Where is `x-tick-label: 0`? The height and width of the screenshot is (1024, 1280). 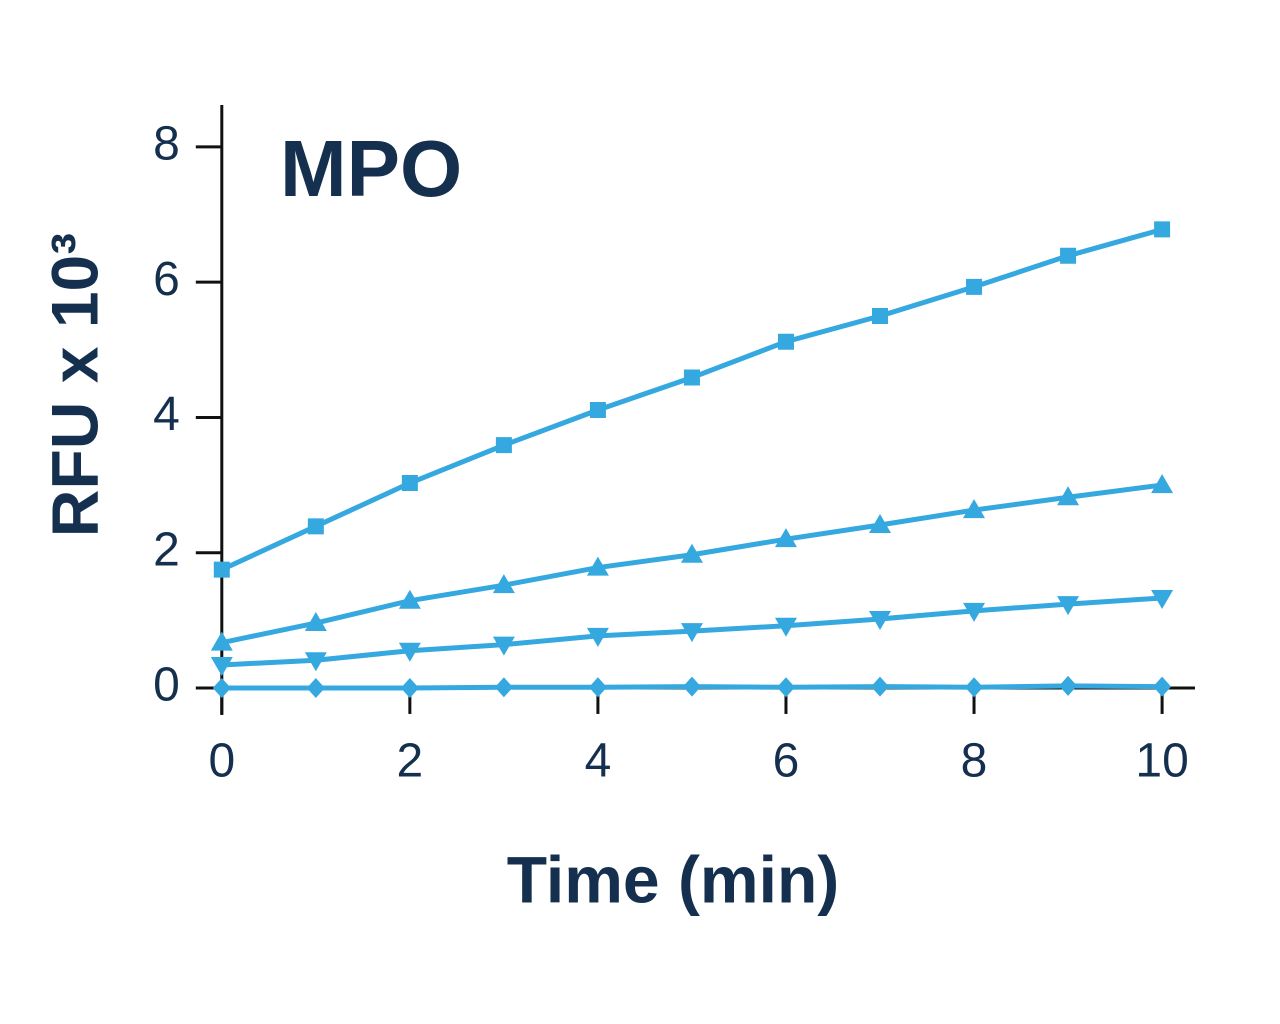
x-tick-label: 0 is located at coordinates (221, 761).